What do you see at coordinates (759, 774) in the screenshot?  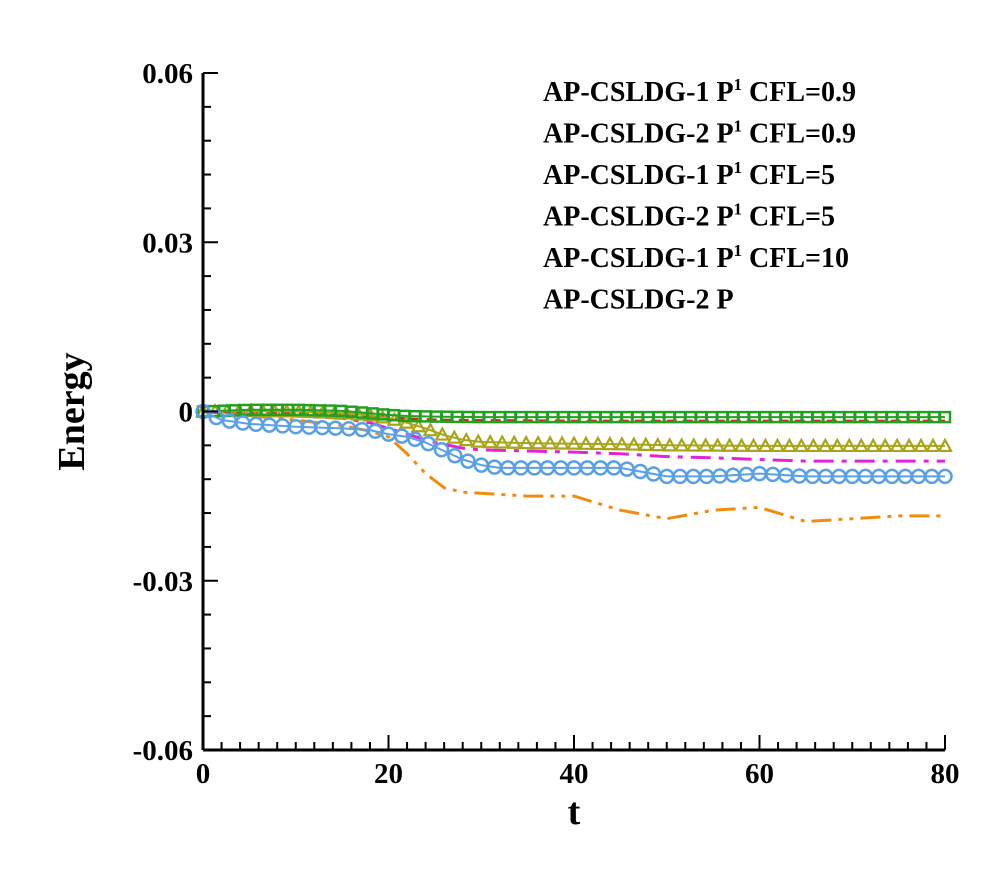 I see `x-tick-label: 60` at bounding box center [759, 774].